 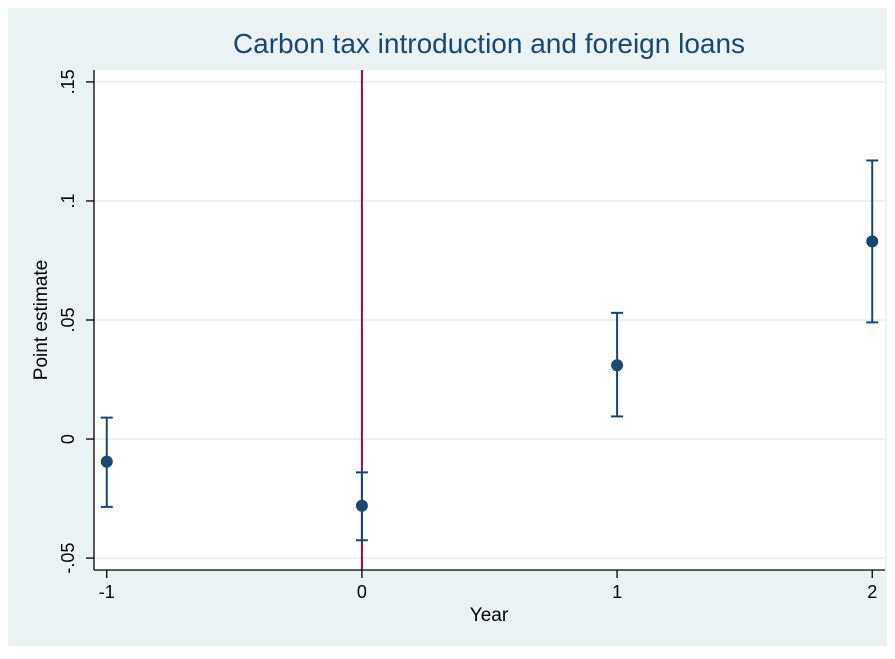 What do you see at coordinates (489, 615) in the screenshot?
I see `x-axis-label: Year` at bounding box center [489, 615].